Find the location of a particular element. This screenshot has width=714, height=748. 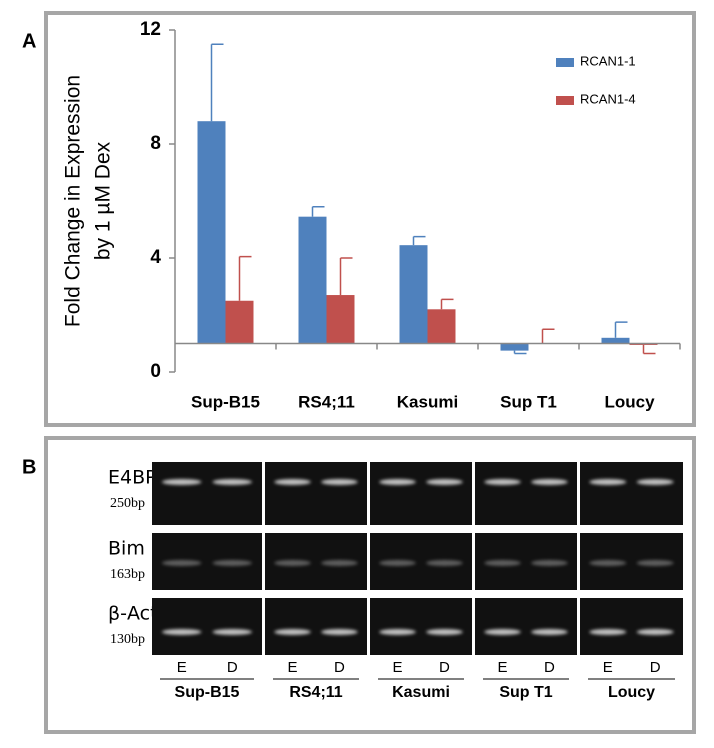

y-tick-label: 4 is located at coordinates (155, 257).